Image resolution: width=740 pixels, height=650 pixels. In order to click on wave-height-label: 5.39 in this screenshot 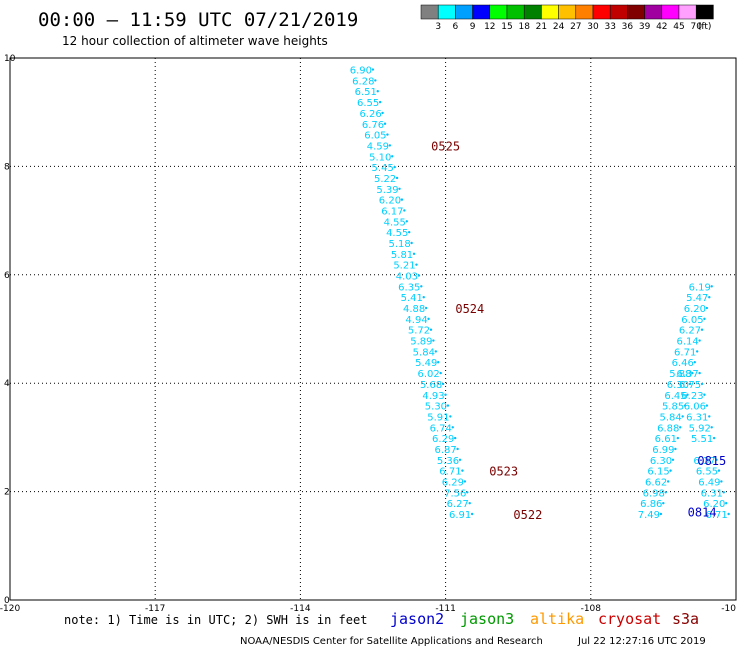, I will do `click(387, 190)`.